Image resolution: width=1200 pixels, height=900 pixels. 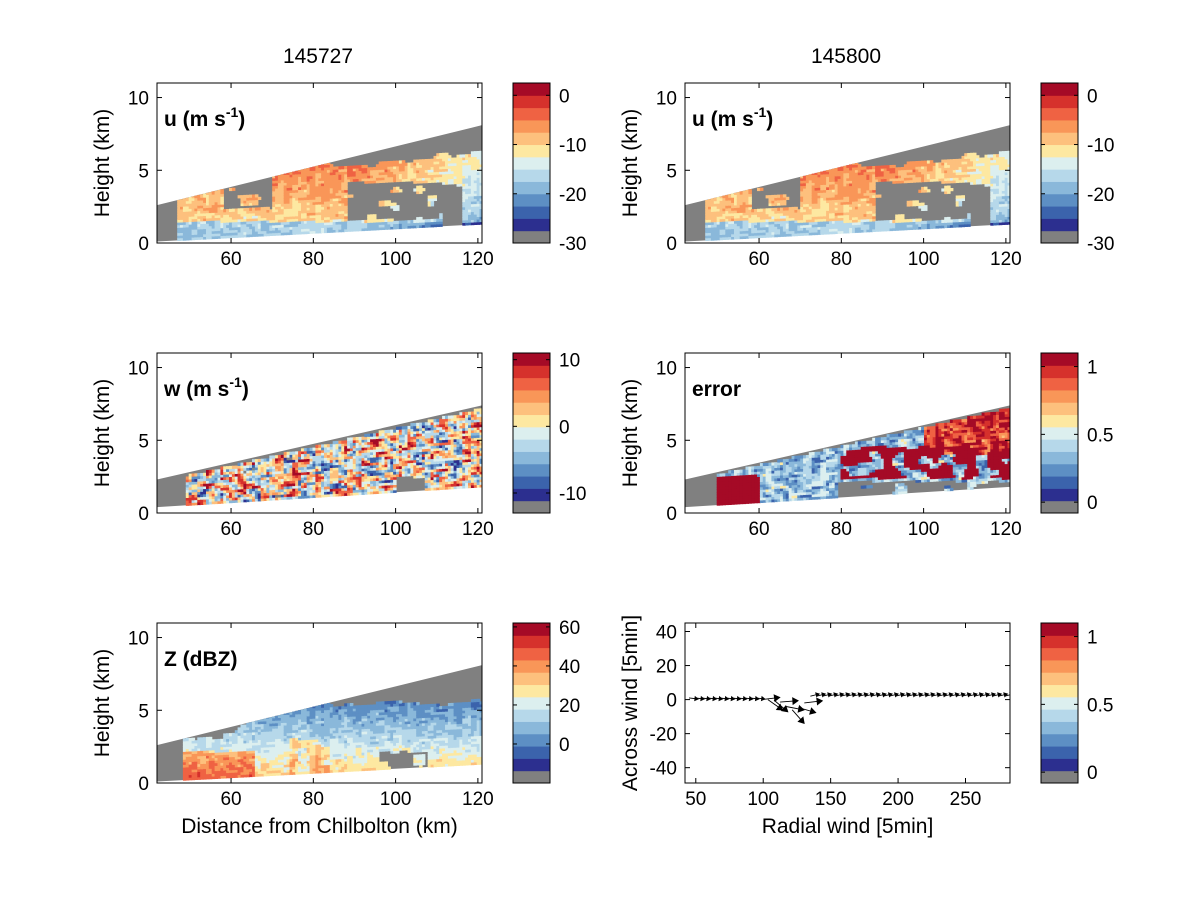 I want to click on wind-arrow, so click(x=1007, y=695).